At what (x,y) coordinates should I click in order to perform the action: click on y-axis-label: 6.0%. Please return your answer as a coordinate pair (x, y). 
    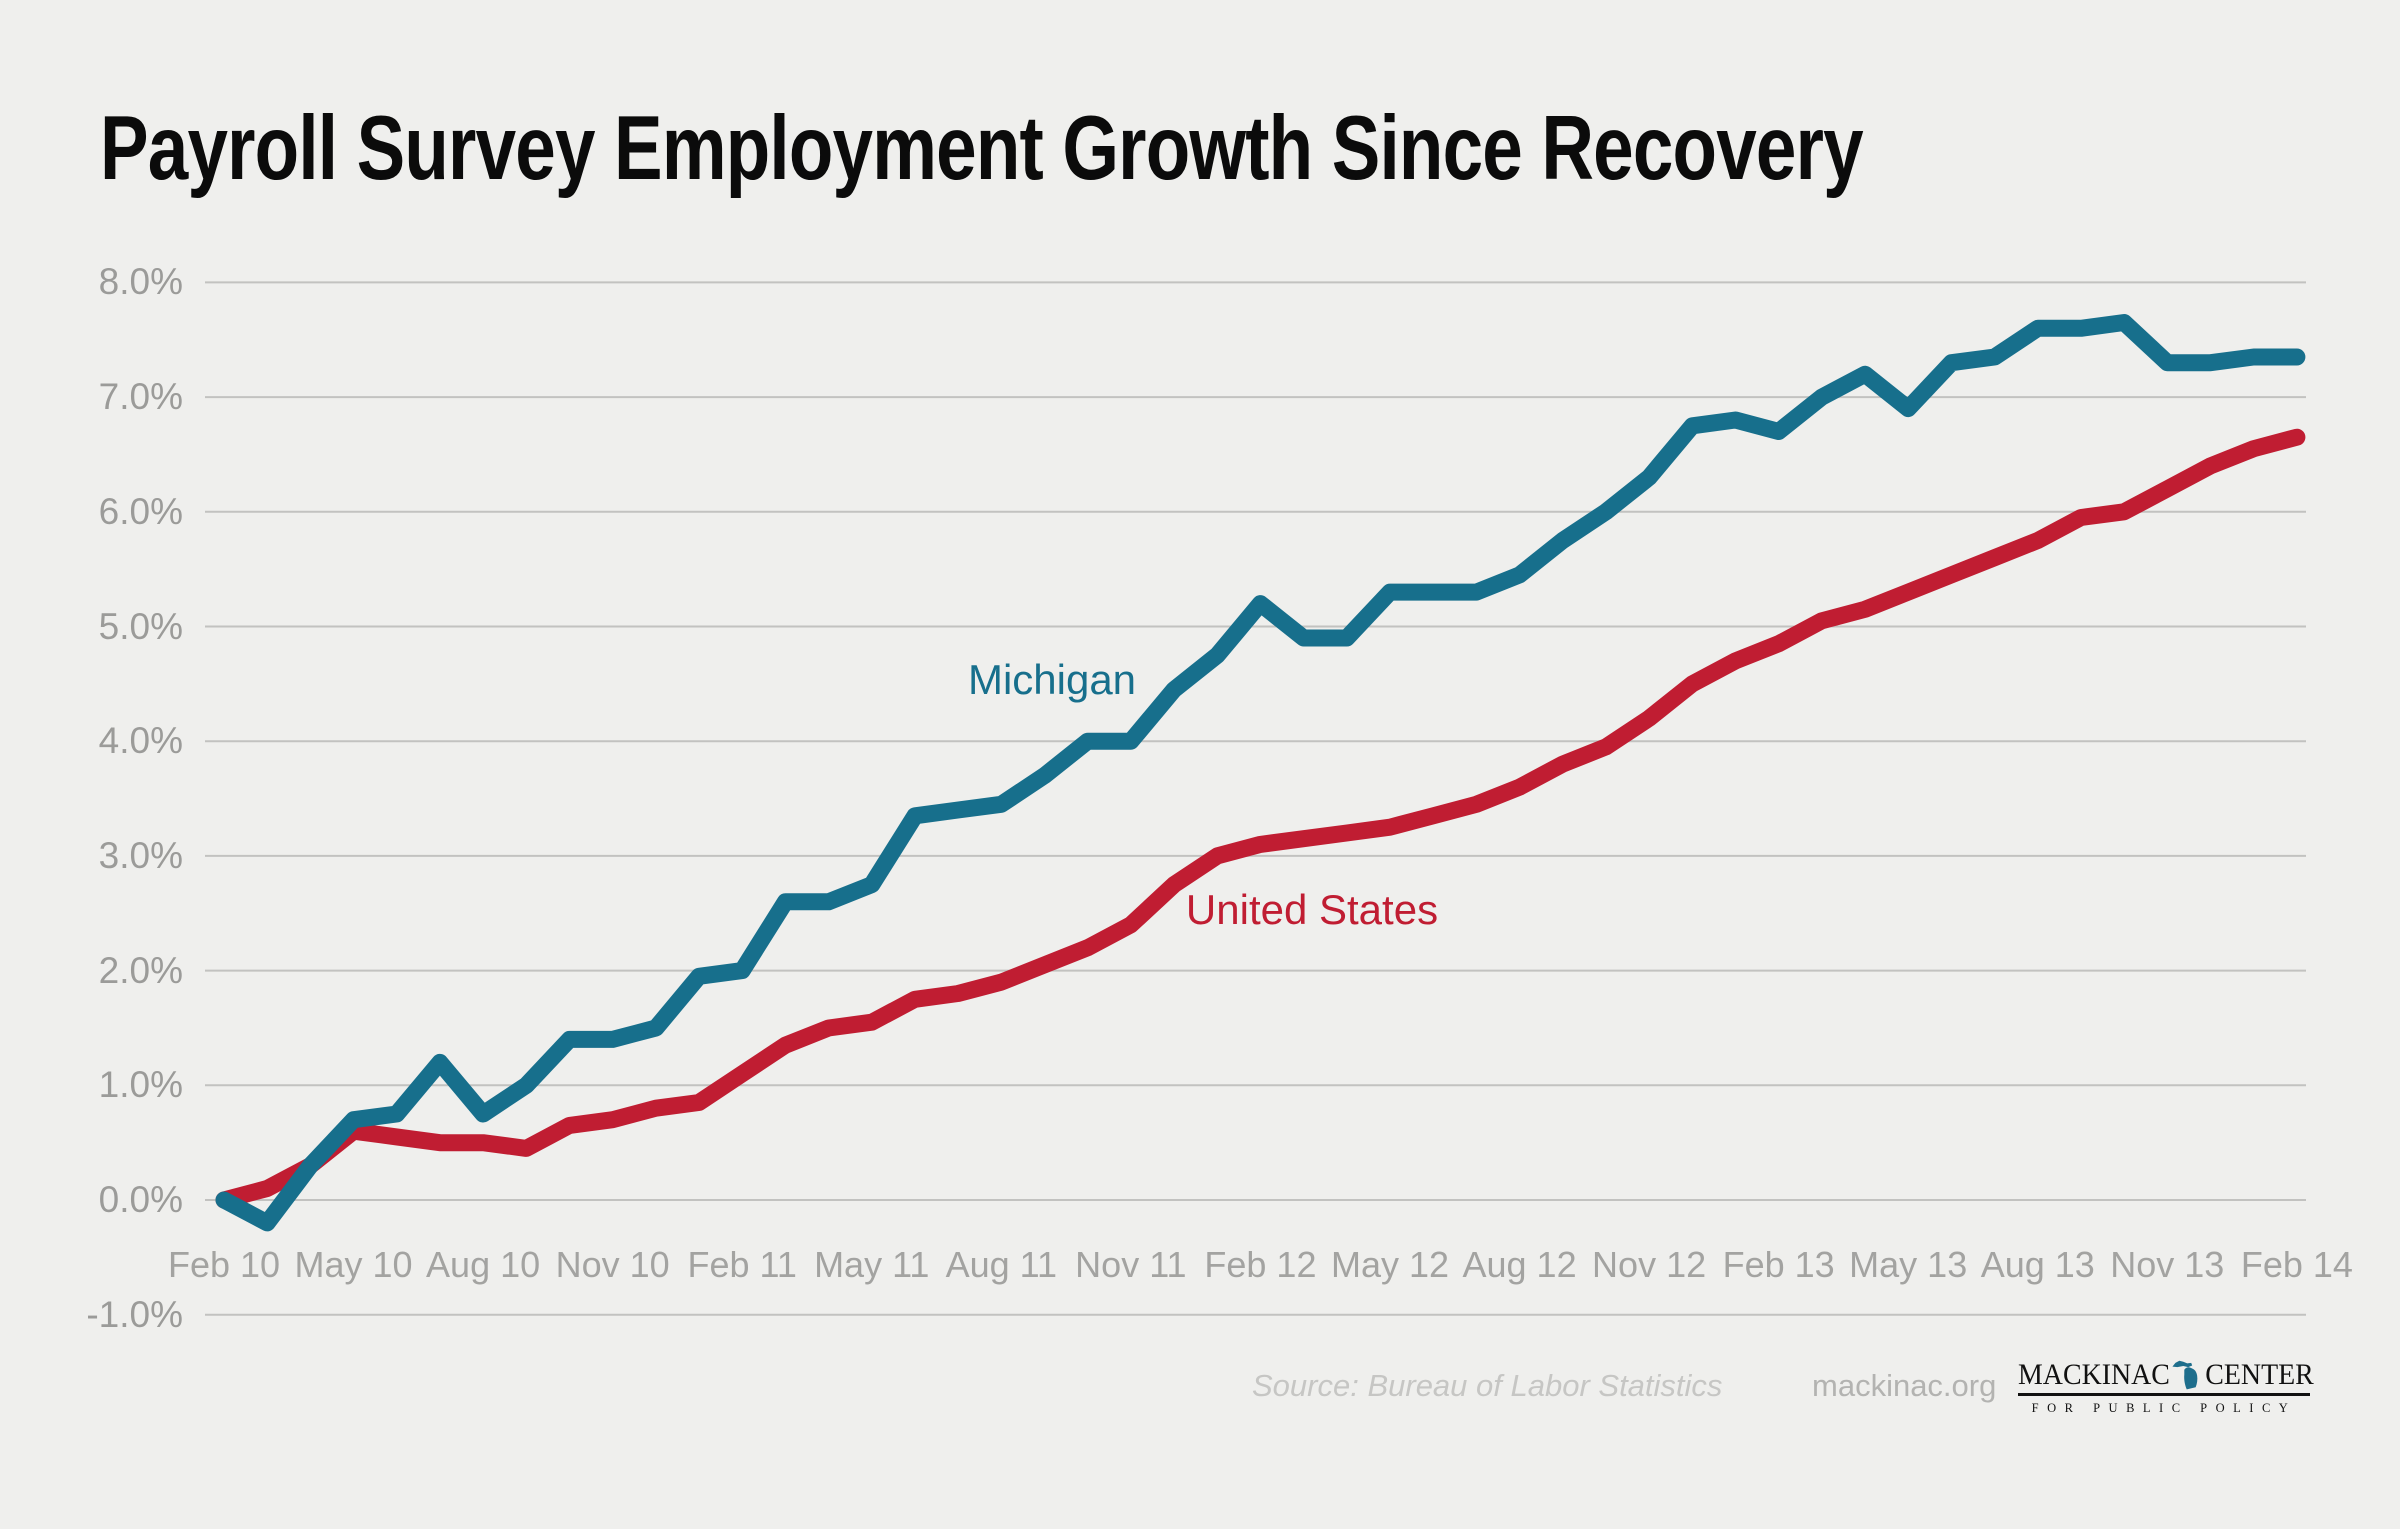
    Looking at the image, I should click on (140, 511).